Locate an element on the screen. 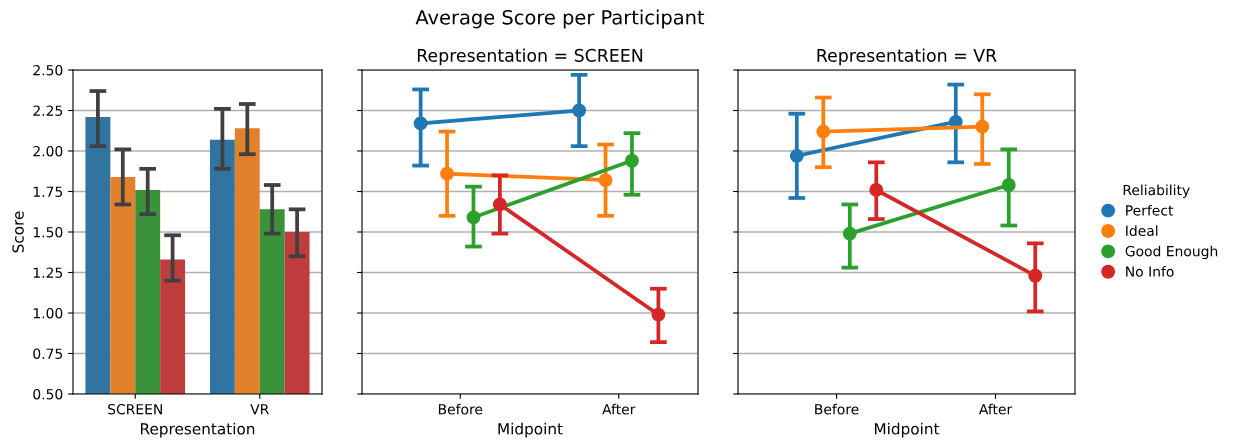 The image size is (1240, 443). legend-label: Ideal is located at coordinates (1142, 231).